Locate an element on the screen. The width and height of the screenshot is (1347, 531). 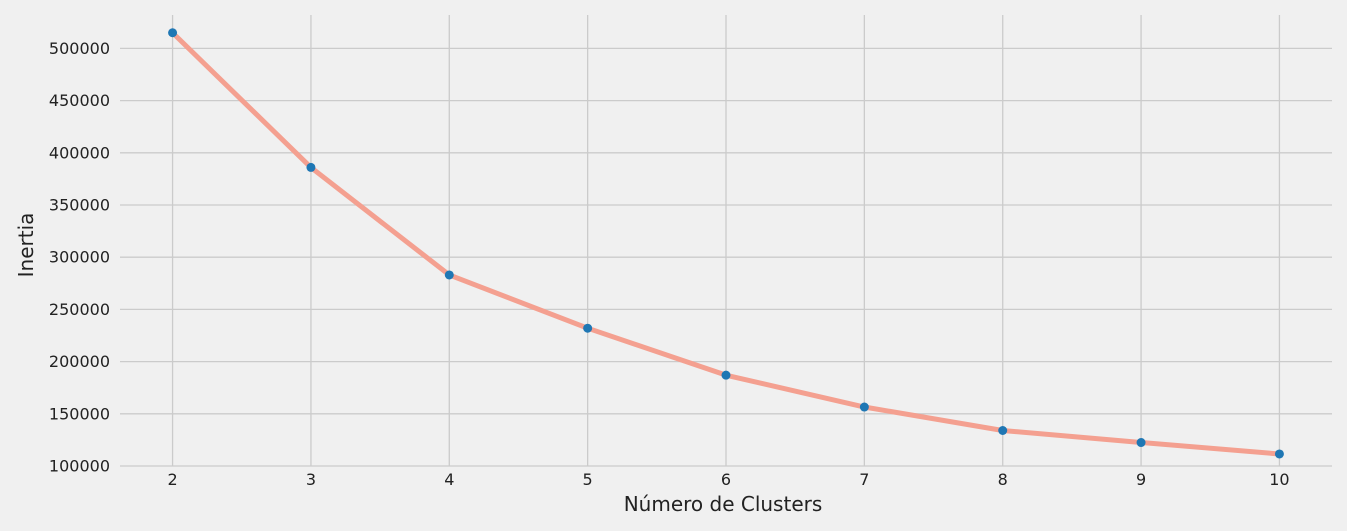
x-tick-label: 3 is located at coordinates (311, 479).